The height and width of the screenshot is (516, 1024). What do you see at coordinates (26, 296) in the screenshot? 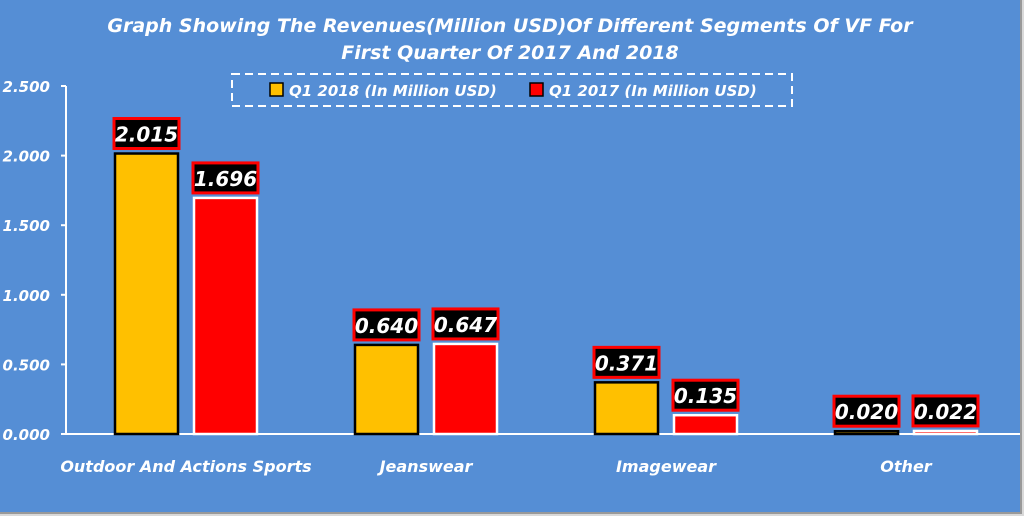
I see `y-tick-label: 1.000` at bounding box center [26, 296].